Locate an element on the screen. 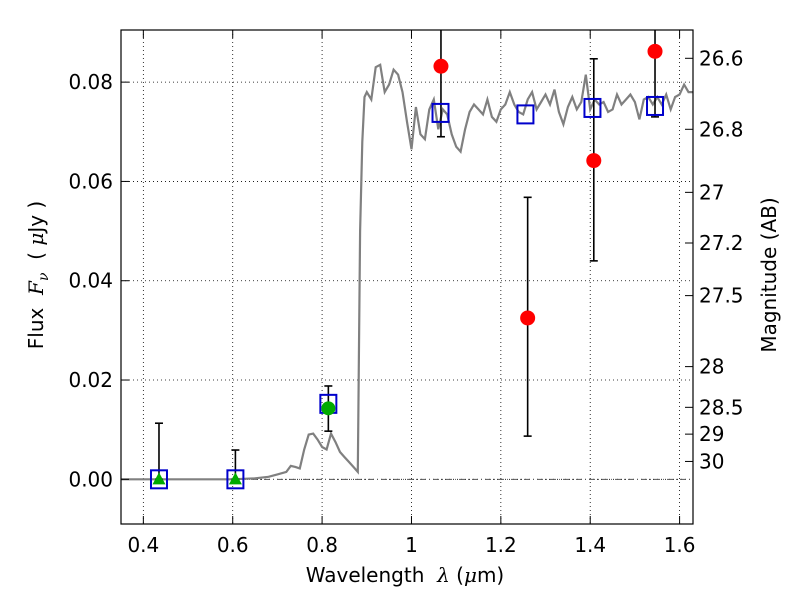  x-tick-label: 0.8 is located at coordinates (322, 545).